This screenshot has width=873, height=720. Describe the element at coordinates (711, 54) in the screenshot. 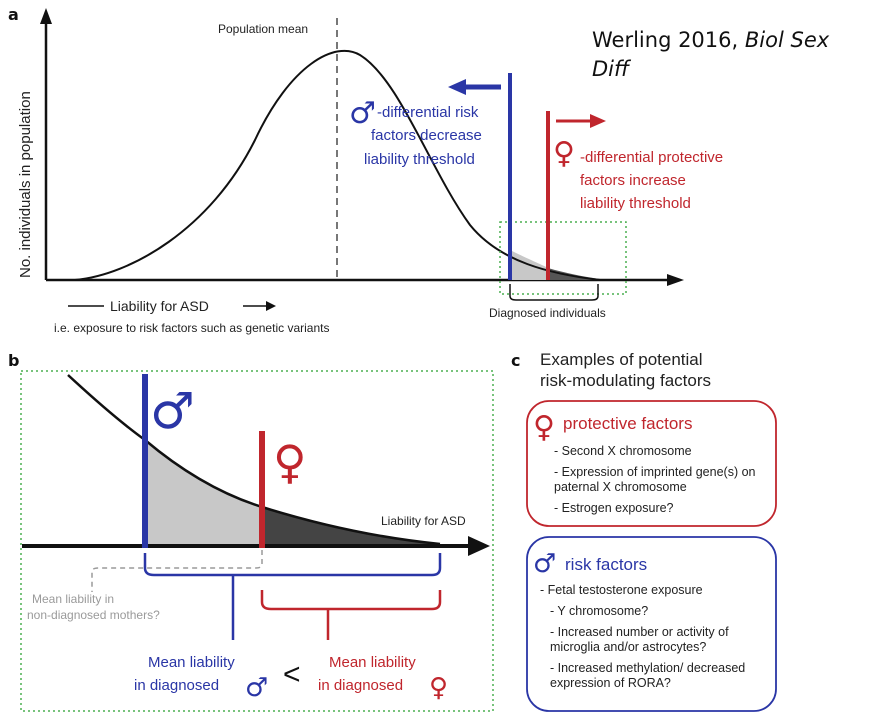

I see `citation-journal: Biol Sex Diff` at that location.